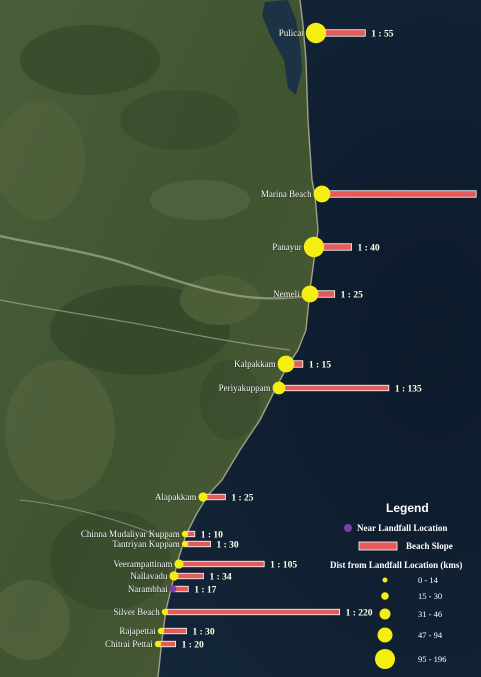  I want to click on slope-bar-alapakkam, so click(215, 497).